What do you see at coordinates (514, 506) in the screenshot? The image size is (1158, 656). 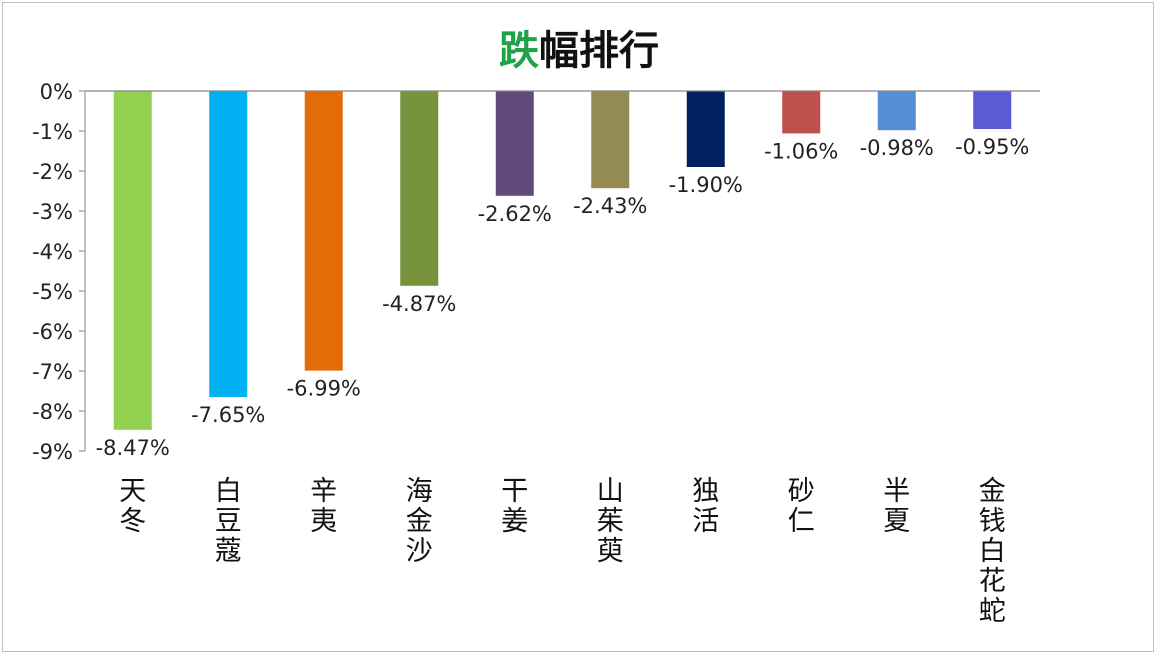 I see `category-label: 干姜` at bounding box center [514, 506].